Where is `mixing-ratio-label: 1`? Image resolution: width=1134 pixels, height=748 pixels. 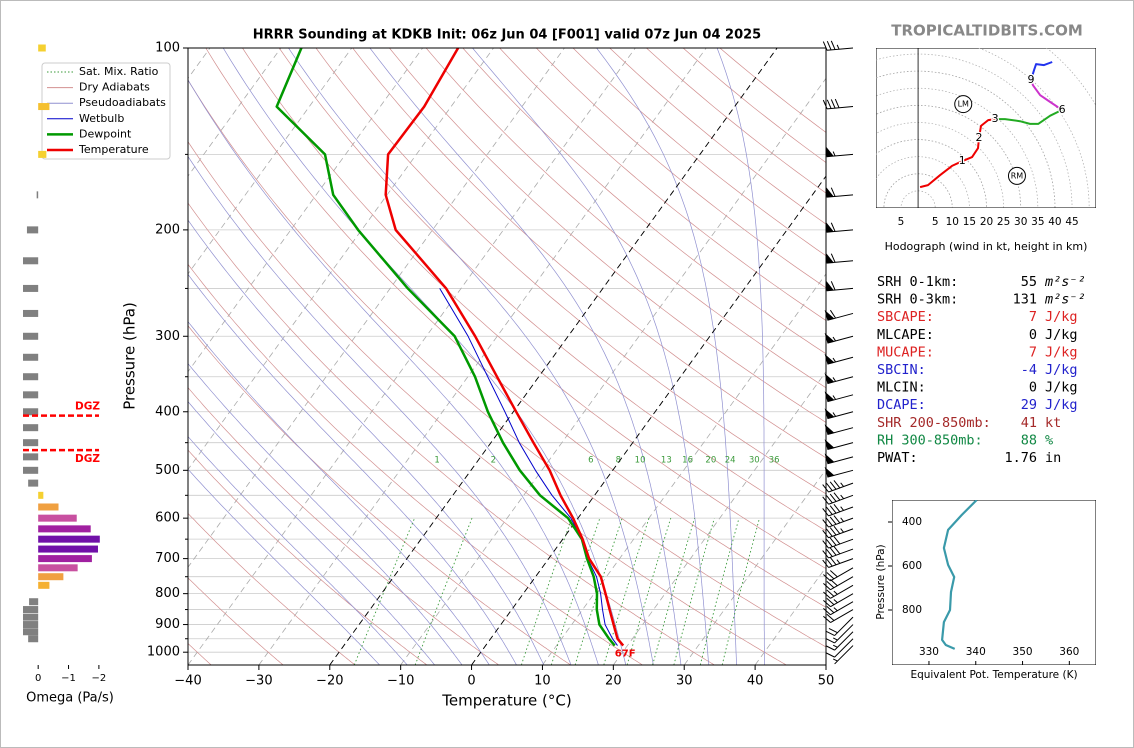 mixing-ratio-label: 1 is located at coordinates (436, 461).